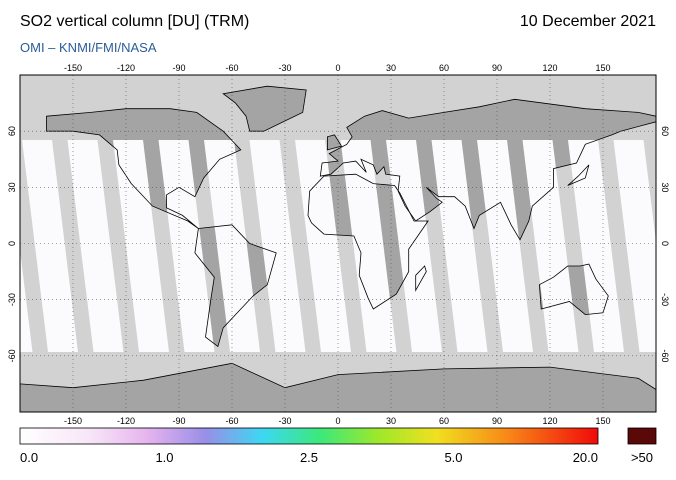  What do you see at coordinates (12, 243) in the screenshot?
I see `lat-label-left: 0` at bounding box center [12, 243].